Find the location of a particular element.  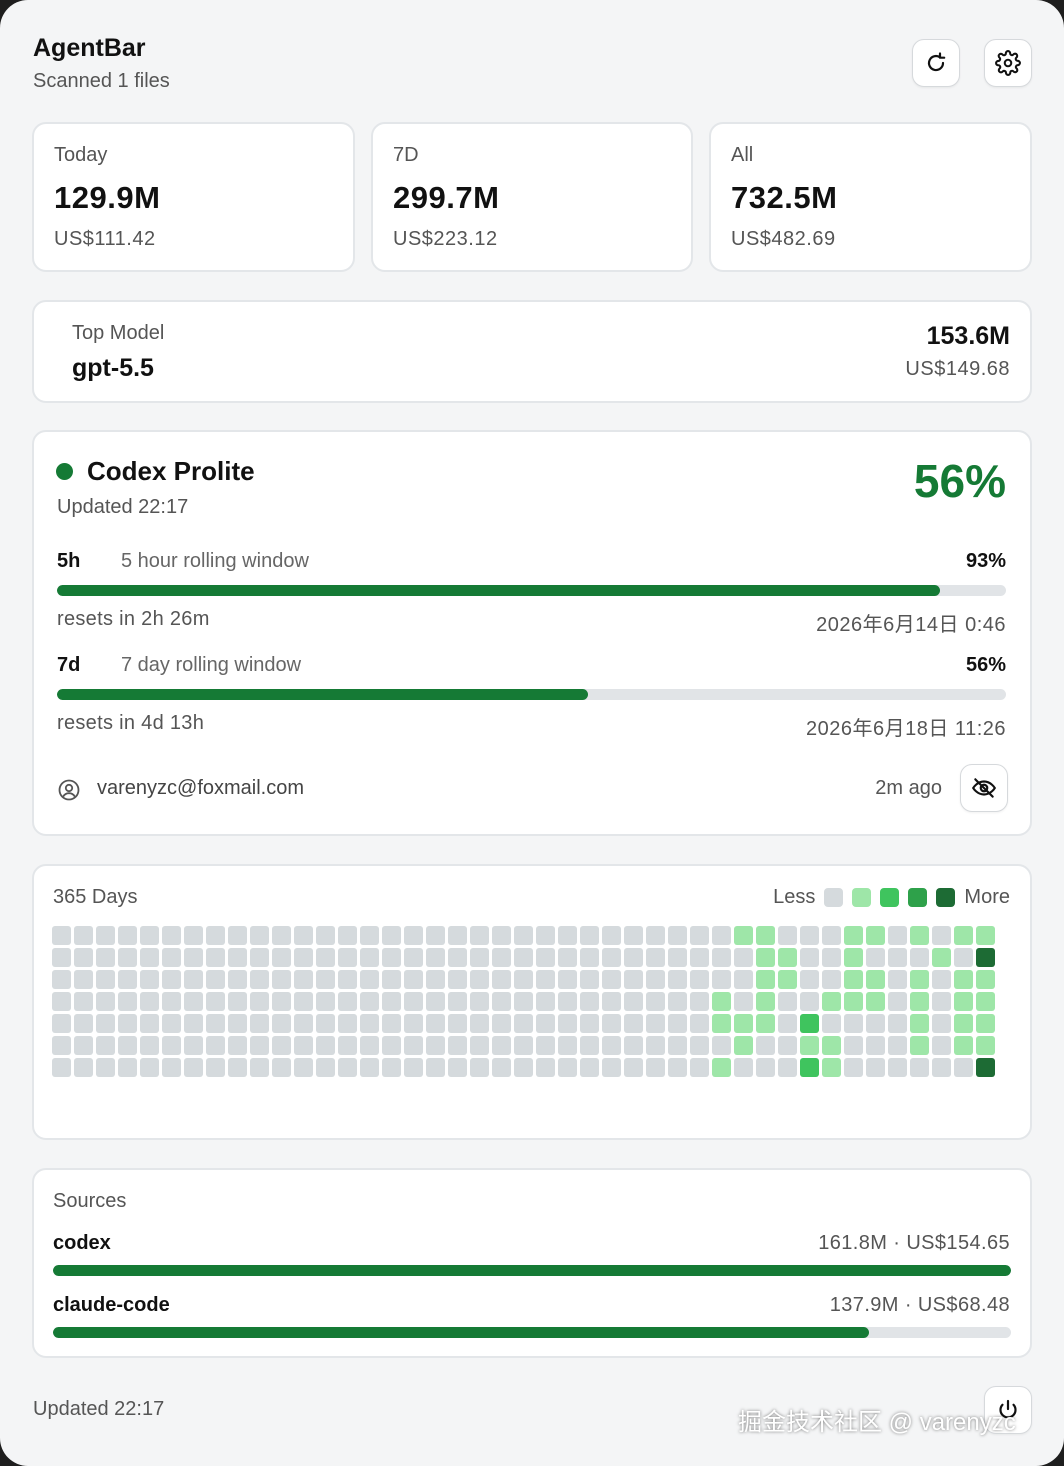

window-percent: 93% is located at coordinates (985, 561).